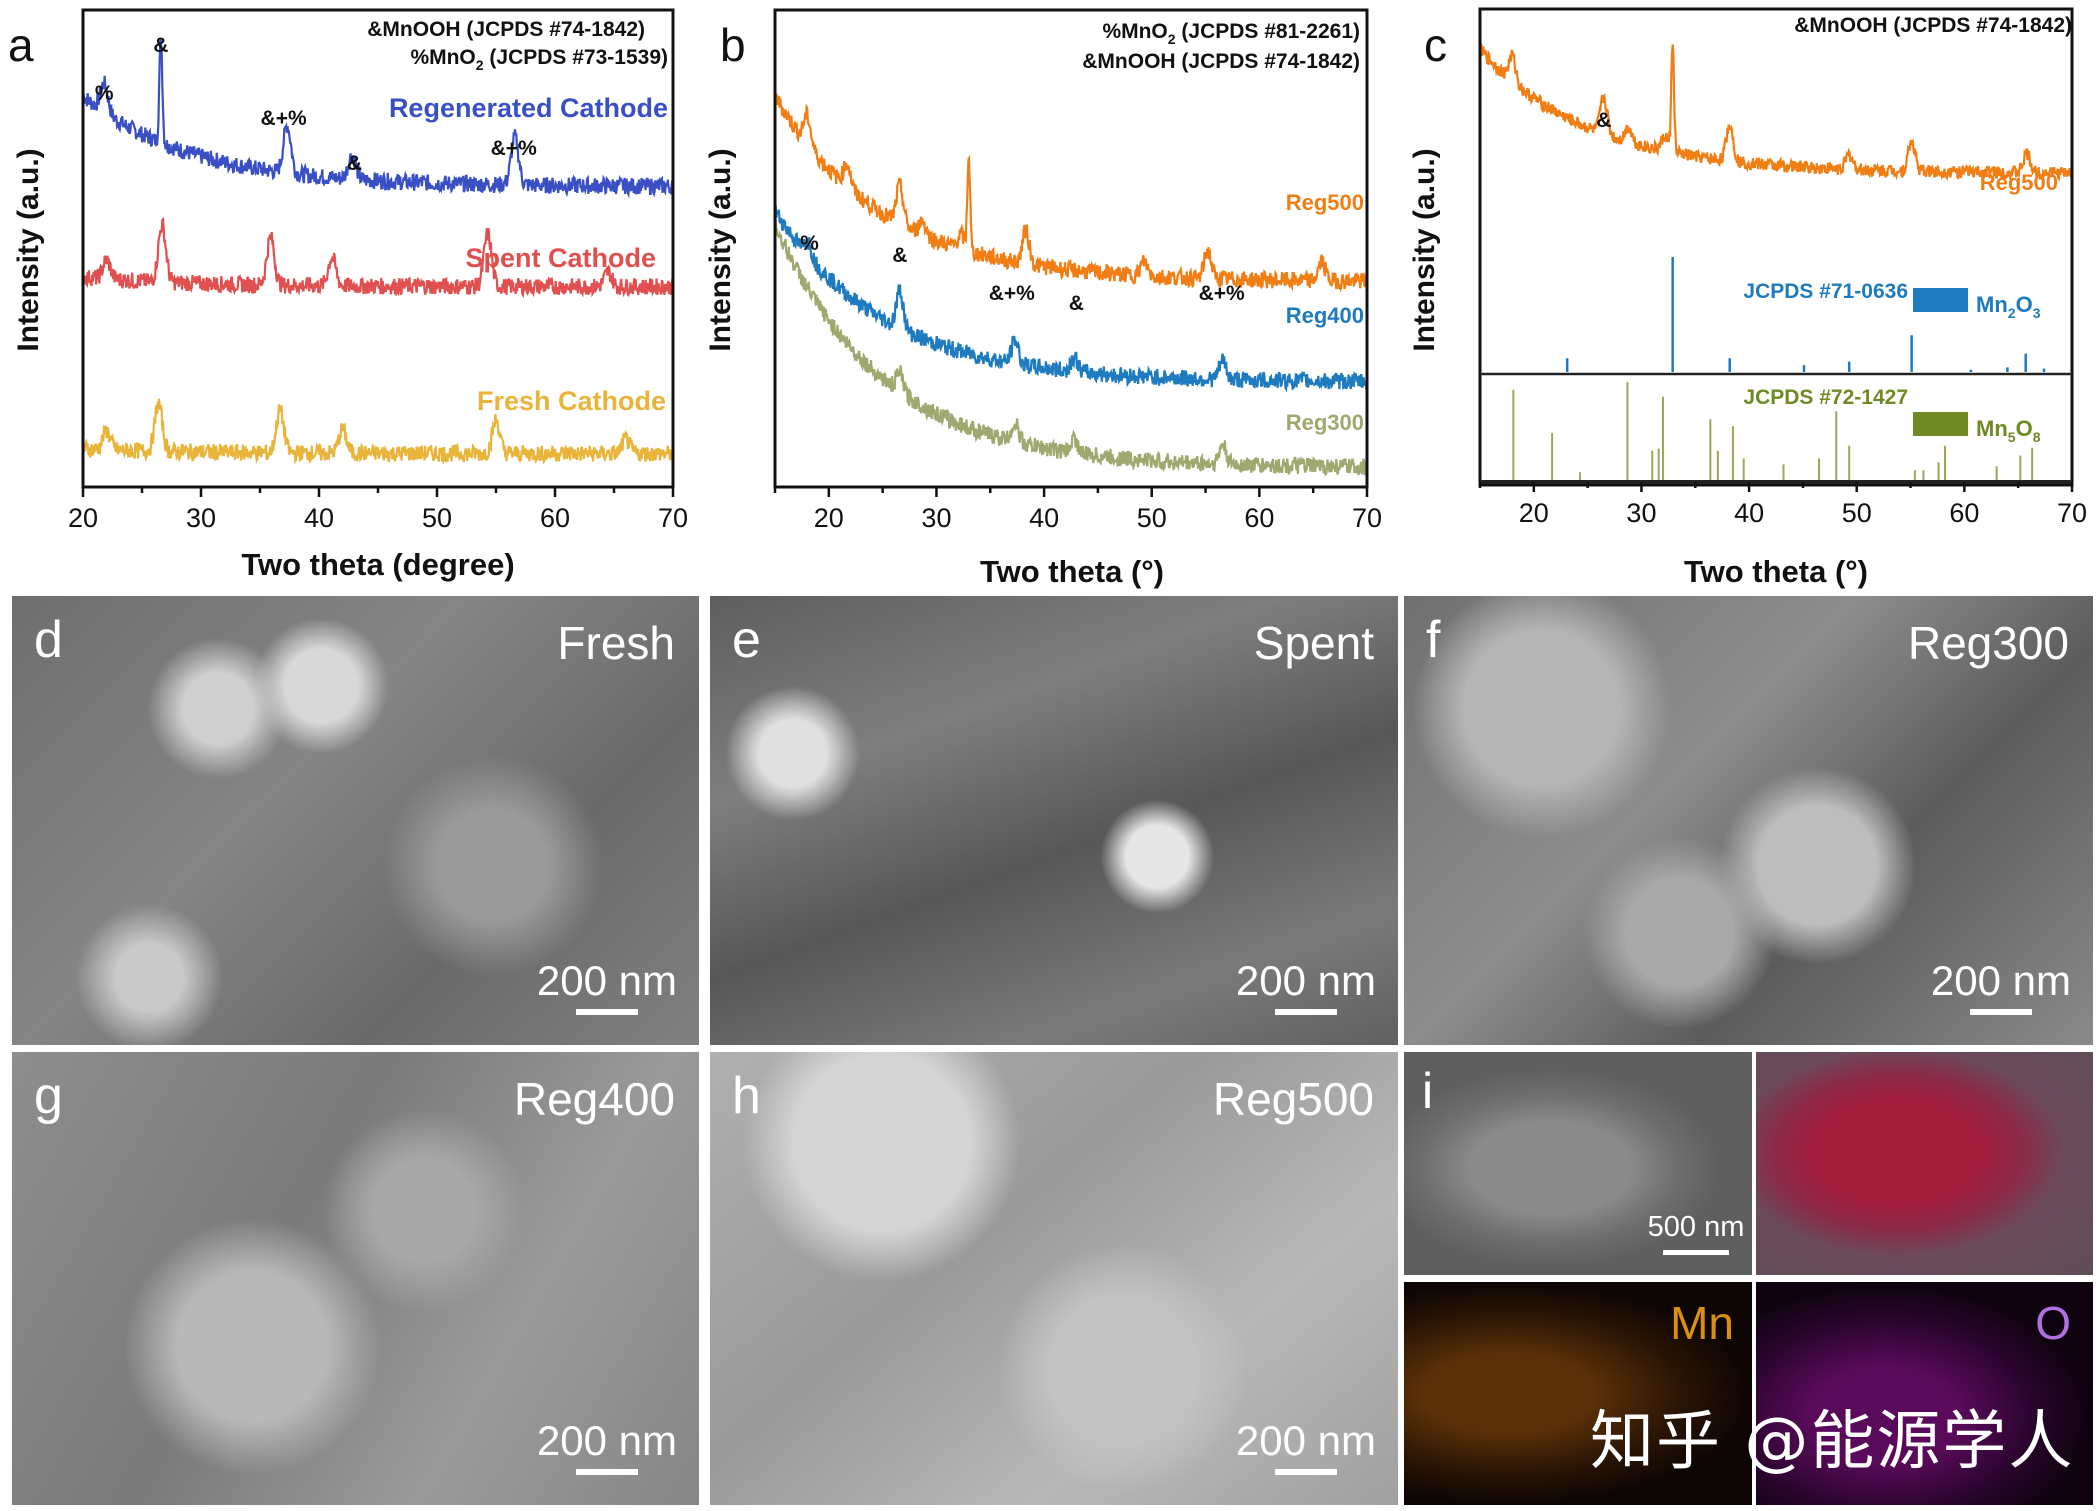  I want to click on eds-o-map: O, so click(1924, 1393).